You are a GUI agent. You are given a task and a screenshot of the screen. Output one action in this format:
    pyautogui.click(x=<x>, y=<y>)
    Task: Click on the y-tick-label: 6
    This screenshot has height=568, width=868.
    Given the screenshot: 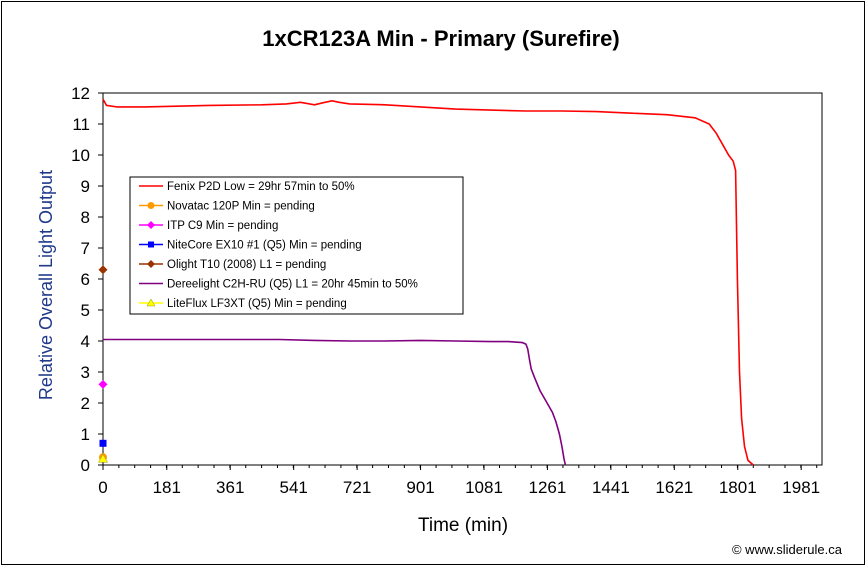 What is the action you would take?
    pyautogui.click(x=85, y=279)
    